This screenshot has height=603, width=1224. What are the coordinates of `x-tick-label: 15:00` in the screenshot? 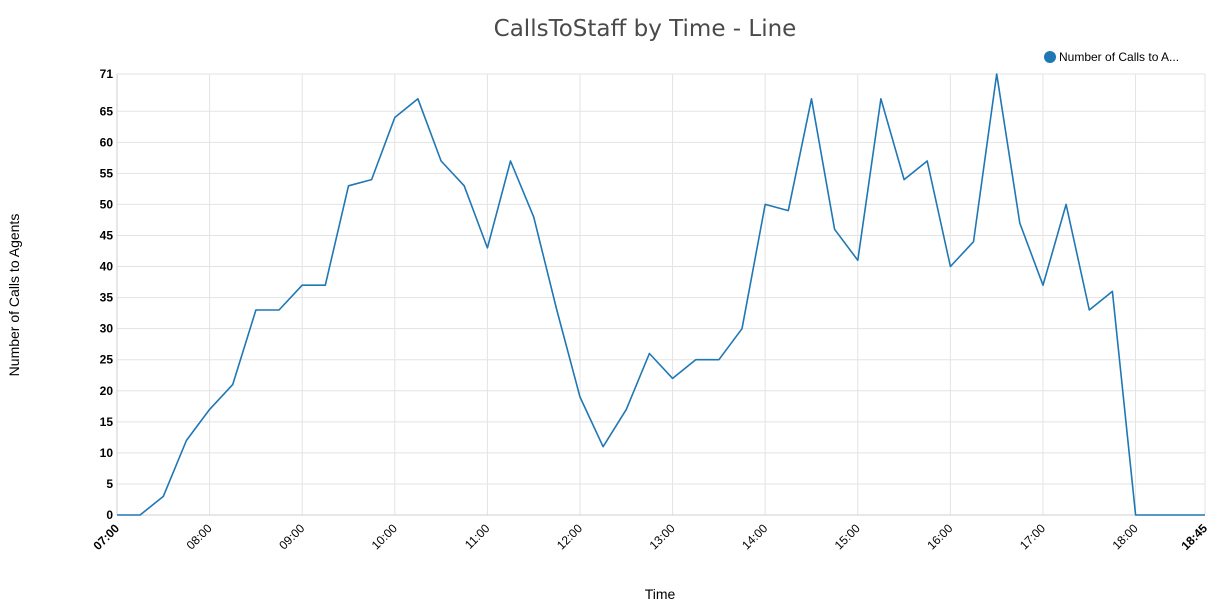 It's located at (847, 536).